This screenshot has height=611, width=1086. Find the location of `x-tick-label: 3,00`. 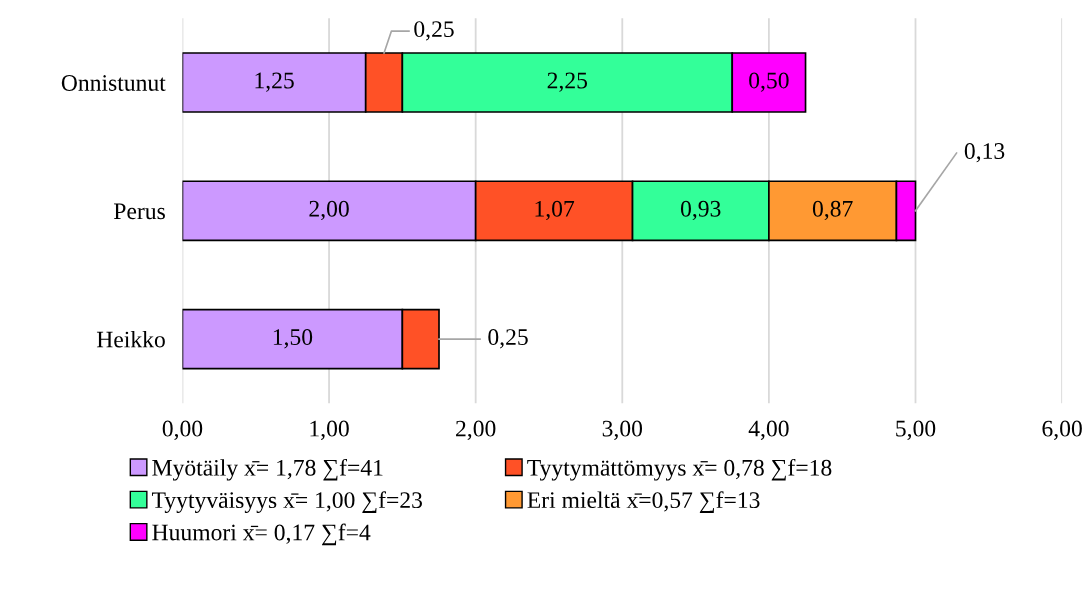

x-tick-label: 3,00 is located at coordinates (622, 430).